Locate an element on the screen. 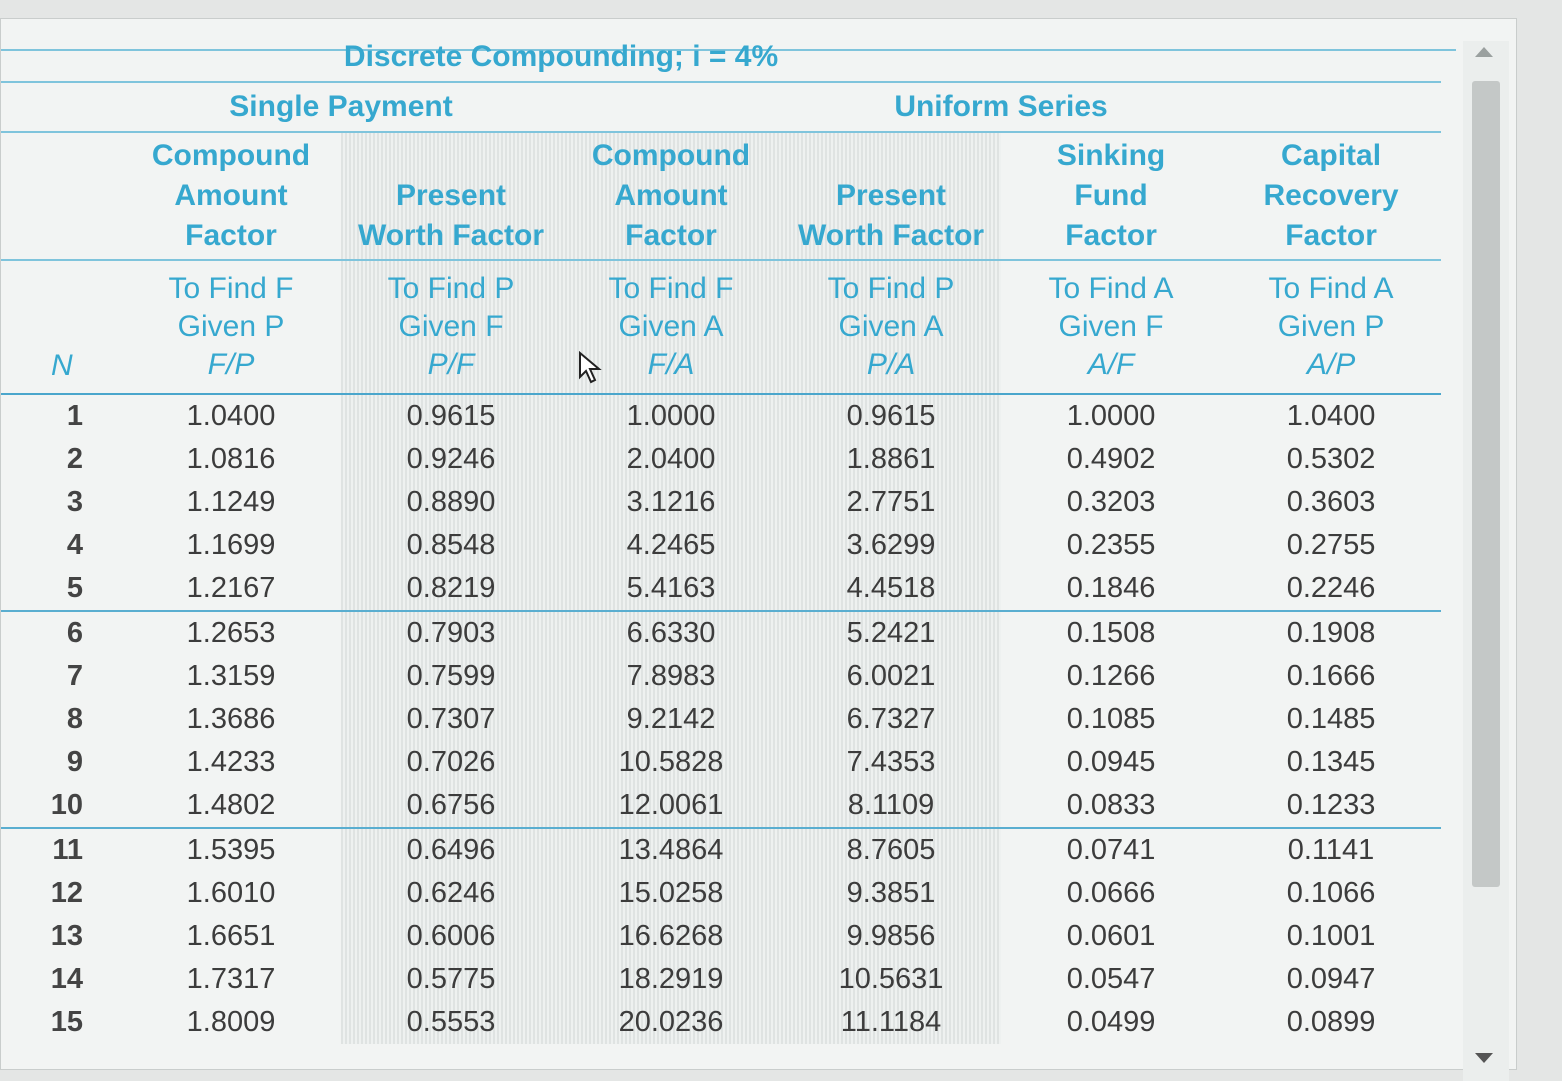 The height and width of the screenshot is (1081, 1562). factor-header-line: Sinking is located at coordinates (1111, 155).